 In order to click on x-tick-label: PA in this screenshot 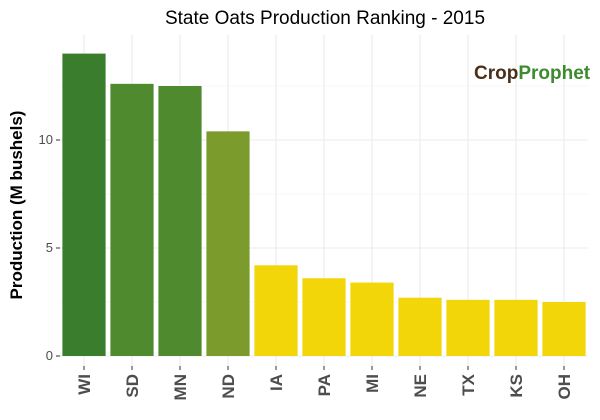, I will do `click(324, 385)`.